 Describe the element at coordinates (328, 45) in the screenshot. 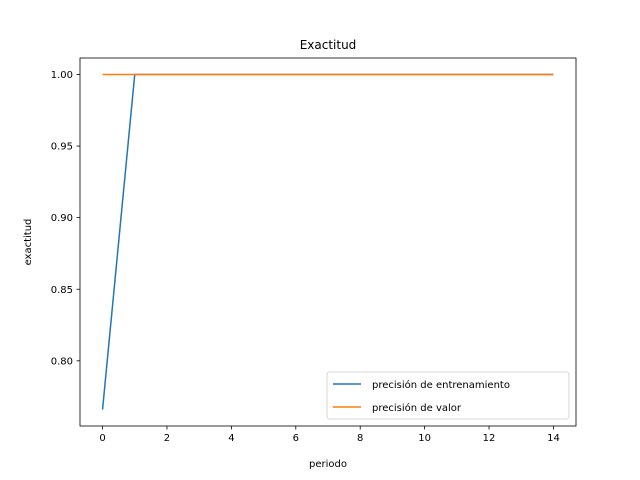

I see `chart-title: Exactitud` at that location.